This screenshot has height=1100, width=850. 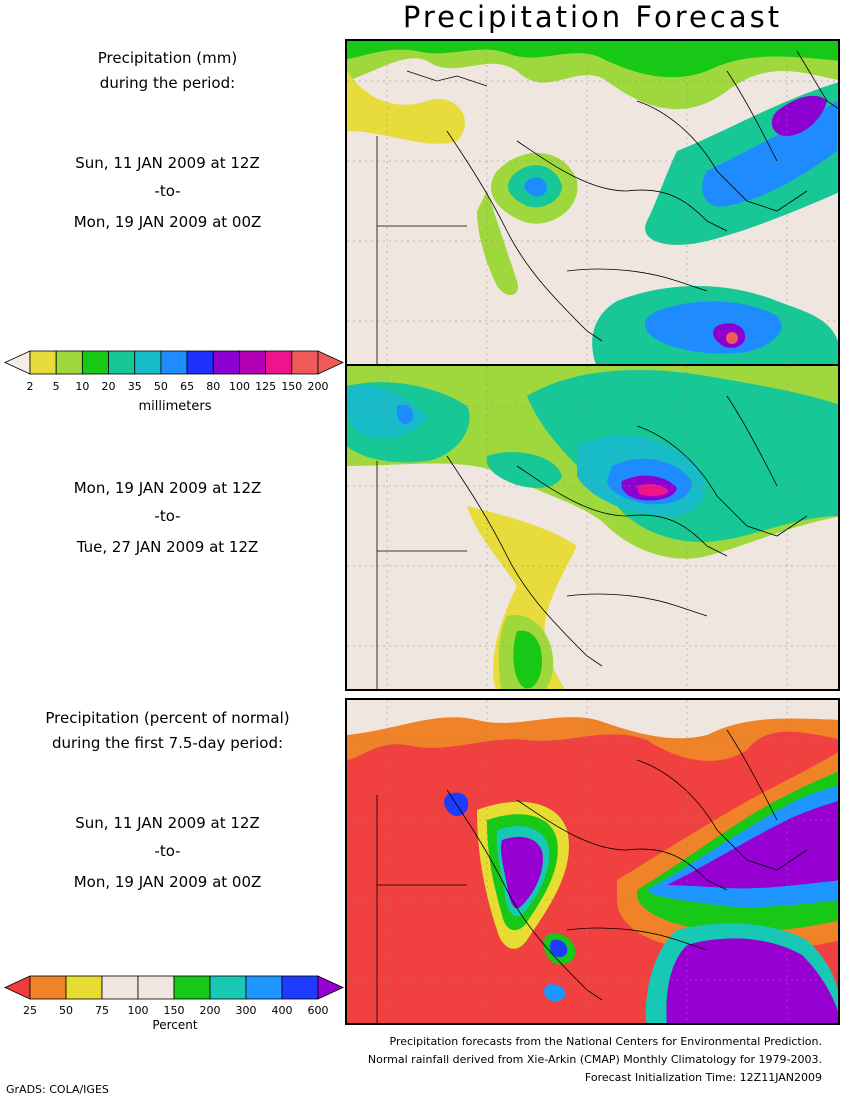 I want to click on colorbar-tick-label: 10, so click(x=82, y=386).